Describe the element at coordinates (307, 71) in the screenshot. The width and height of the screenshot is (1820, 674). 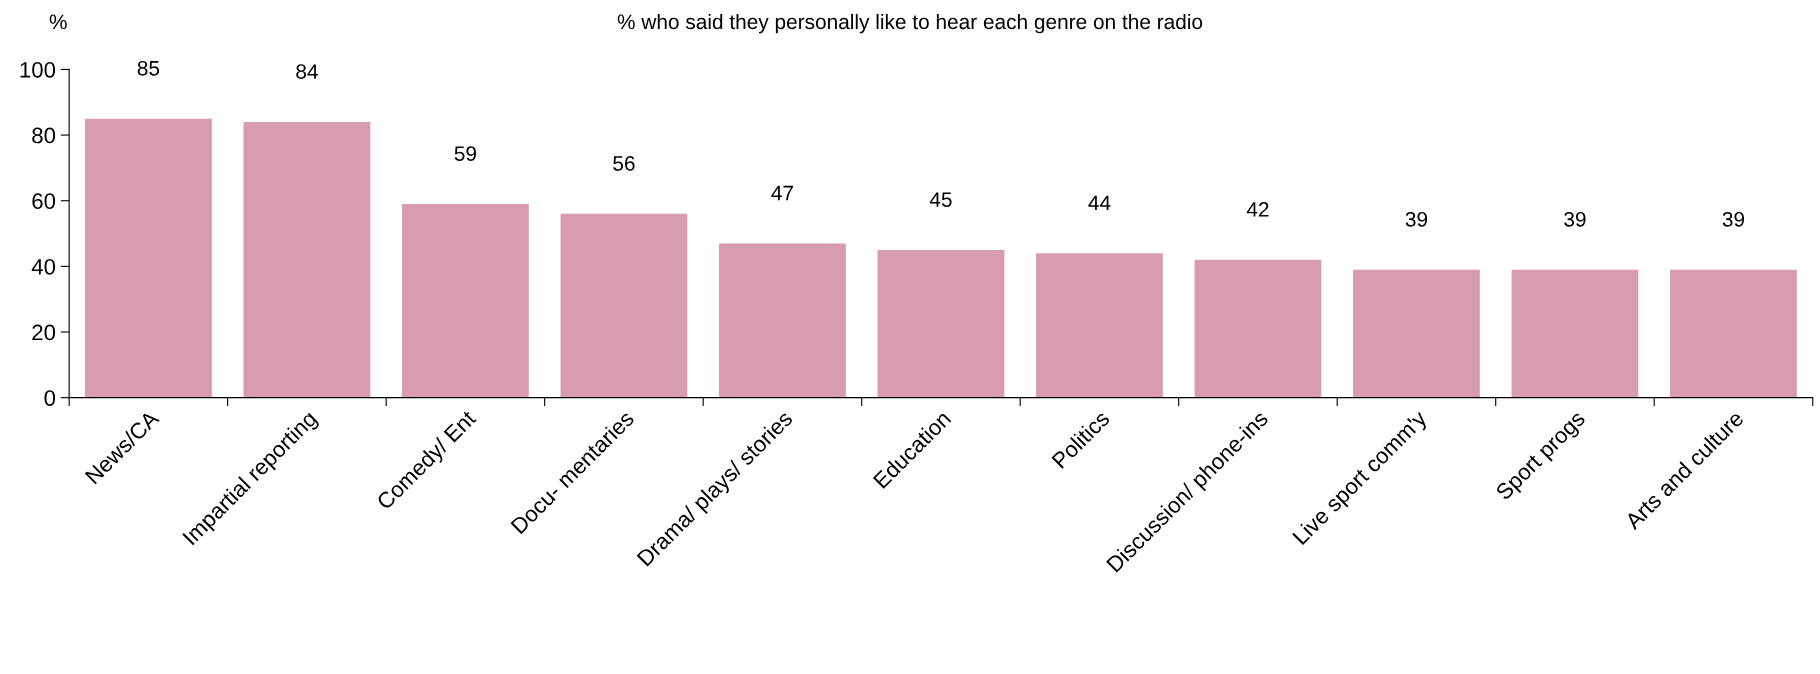
I see `data-label: 84` at that location.